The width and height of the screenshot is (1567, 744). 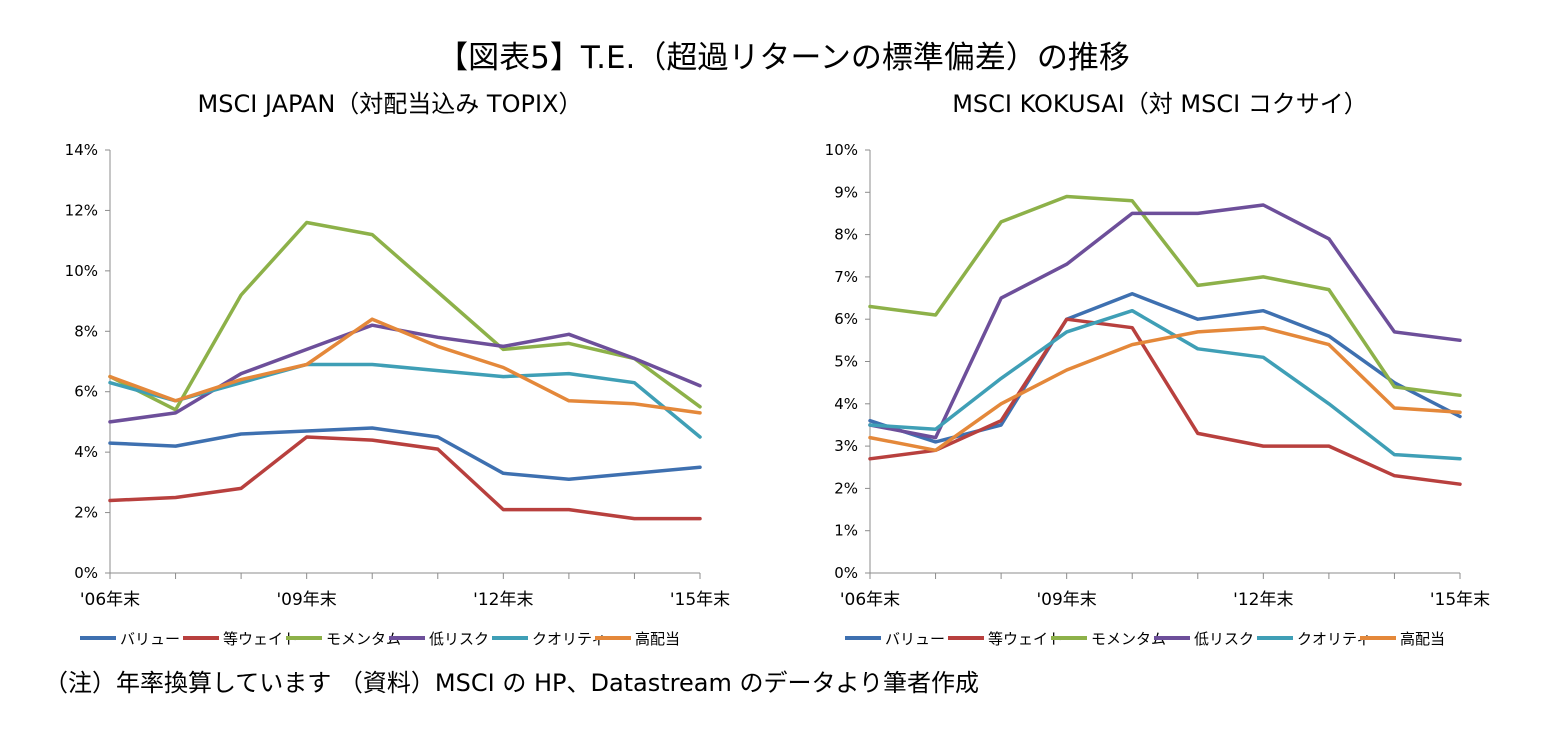 What do you see at coordinates (846, 277) in the screenshot?
I see `y-tick-label: 7%` at bounding box center [846, 277].